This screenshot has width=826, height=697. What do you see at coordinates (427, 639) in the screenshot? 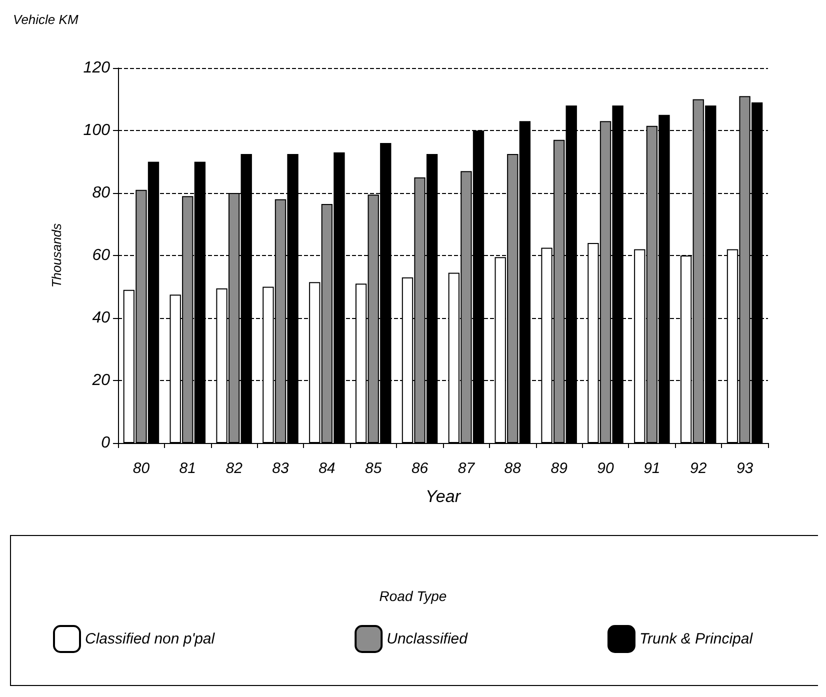
I see `legend-label: Unclassified` at bounding box center [427, 639].